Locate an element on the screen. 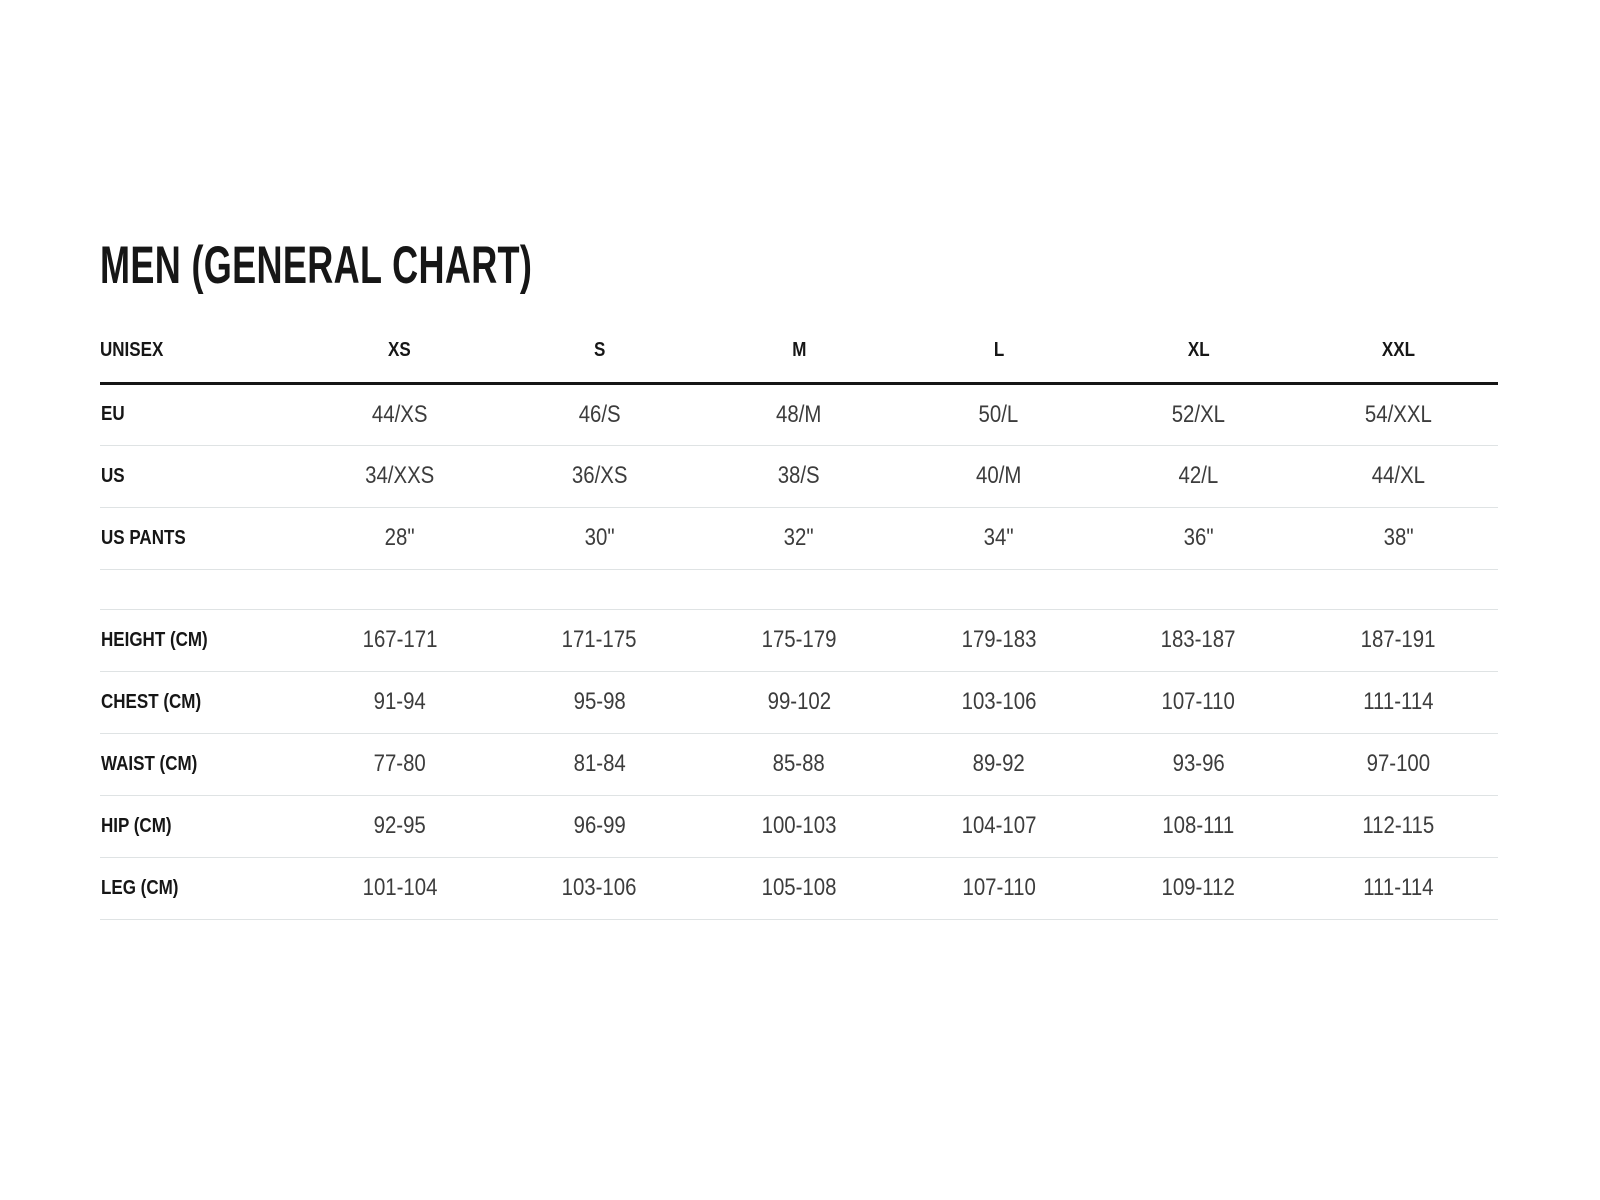 Image resolution: width=1600 pixels, height=1200 pixels. size-value-cell: 34/XXS is located at coordinates (399, 476).